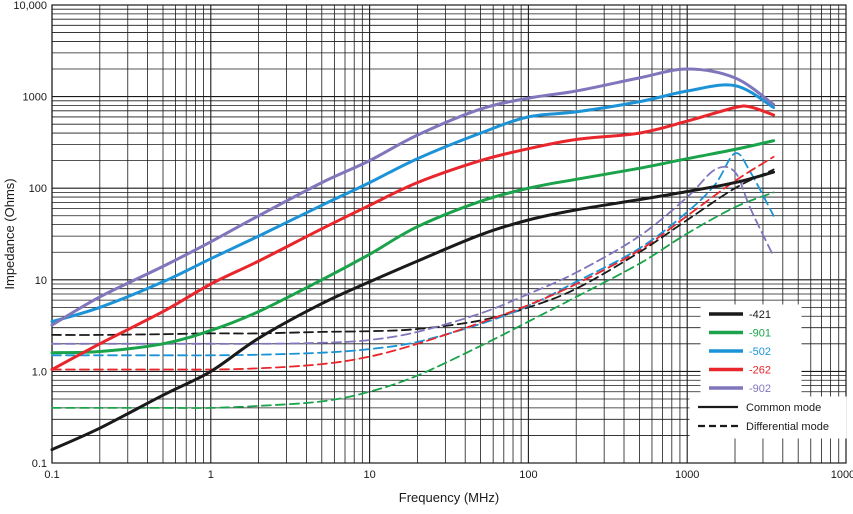  Describe the element at coordinates (687, 475) in the screenshot. I see `x-tick-label: 1000` at that location.